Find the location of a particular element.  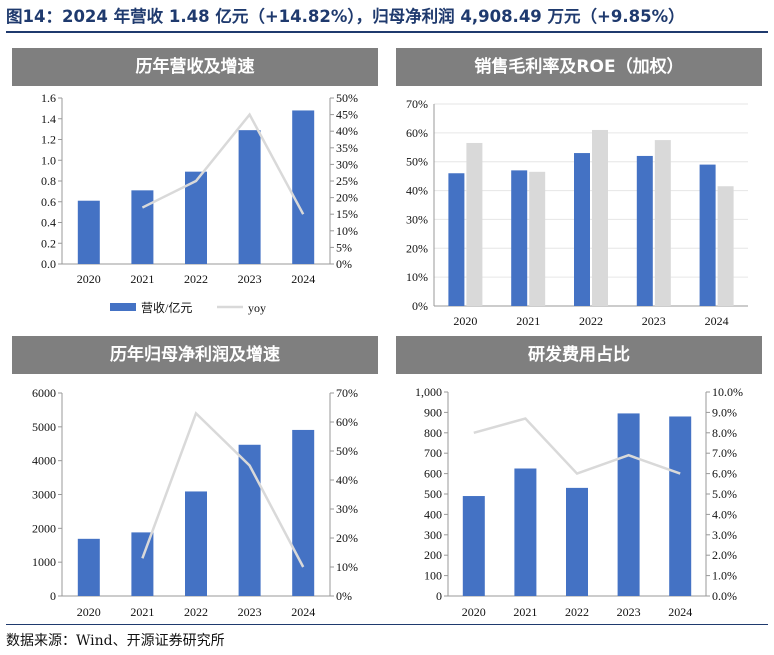

source-note: 数据来源：Wind、开源证券研究所 is located at coordinates (115, 641).